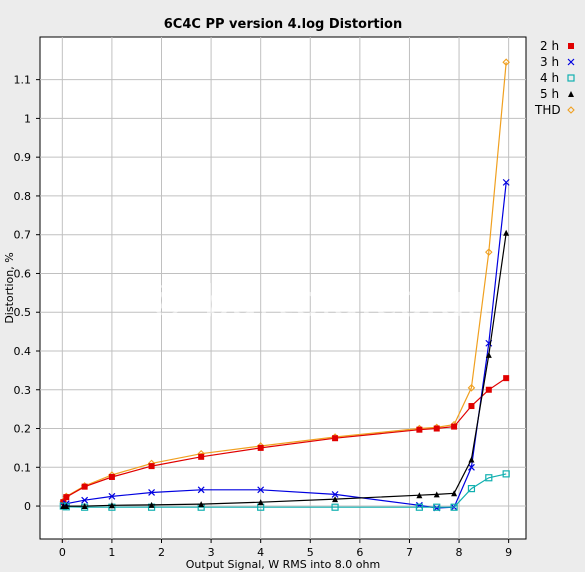 The image size is (585, 572). What do you see at coordinates (549, 94) in the screenshot?
I see `legend-label-5h: 5 h` at bounding box center [549, 94].